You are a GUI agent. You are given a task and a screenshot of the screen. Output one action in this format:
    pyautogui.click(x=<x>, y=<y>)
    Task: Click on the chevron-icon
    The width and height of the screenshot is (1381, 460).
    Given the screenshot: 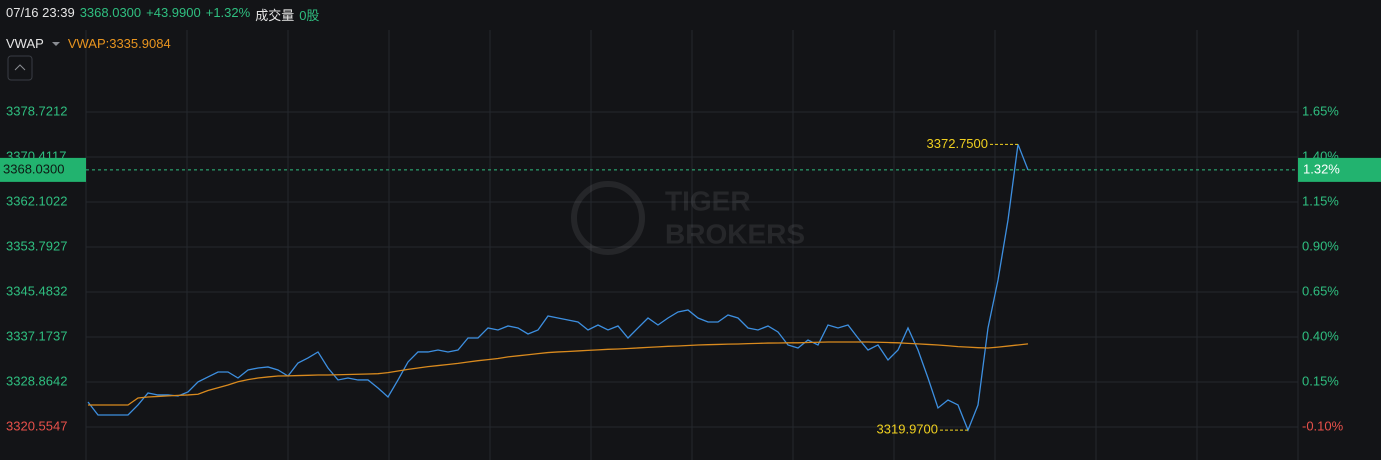 What is the action you would take?
    pyautogui.click(x=20, y=67)
    